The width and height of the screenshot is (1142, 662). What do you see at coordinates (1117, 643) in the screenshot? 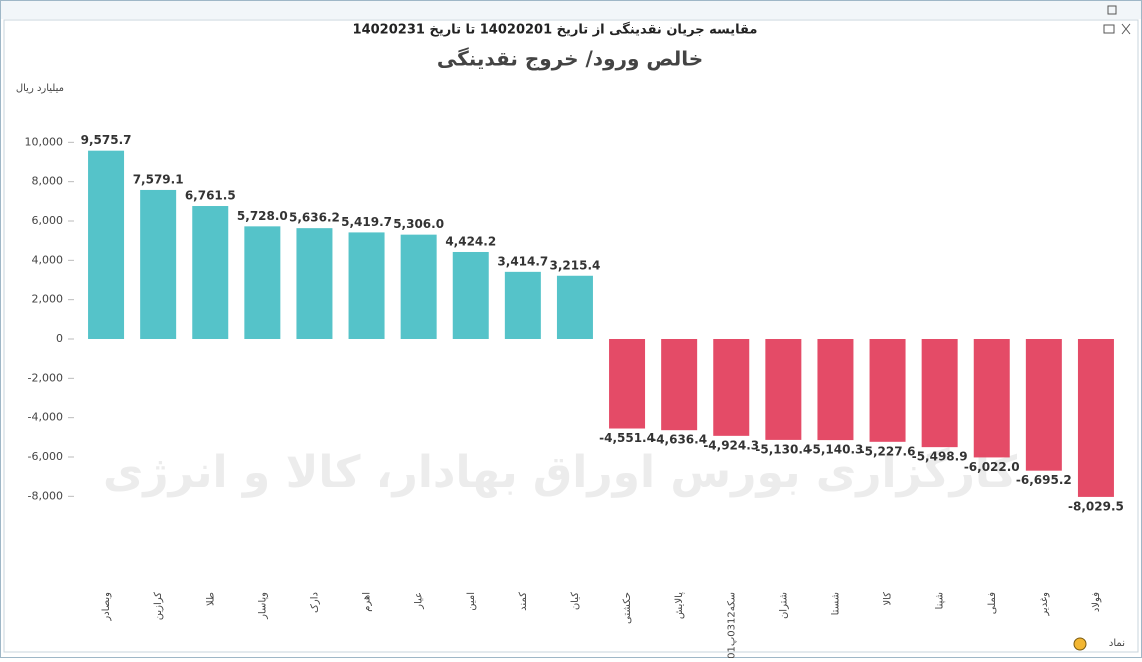
I see `x-axis-label: نماد` at bounding box center [1117, 643].